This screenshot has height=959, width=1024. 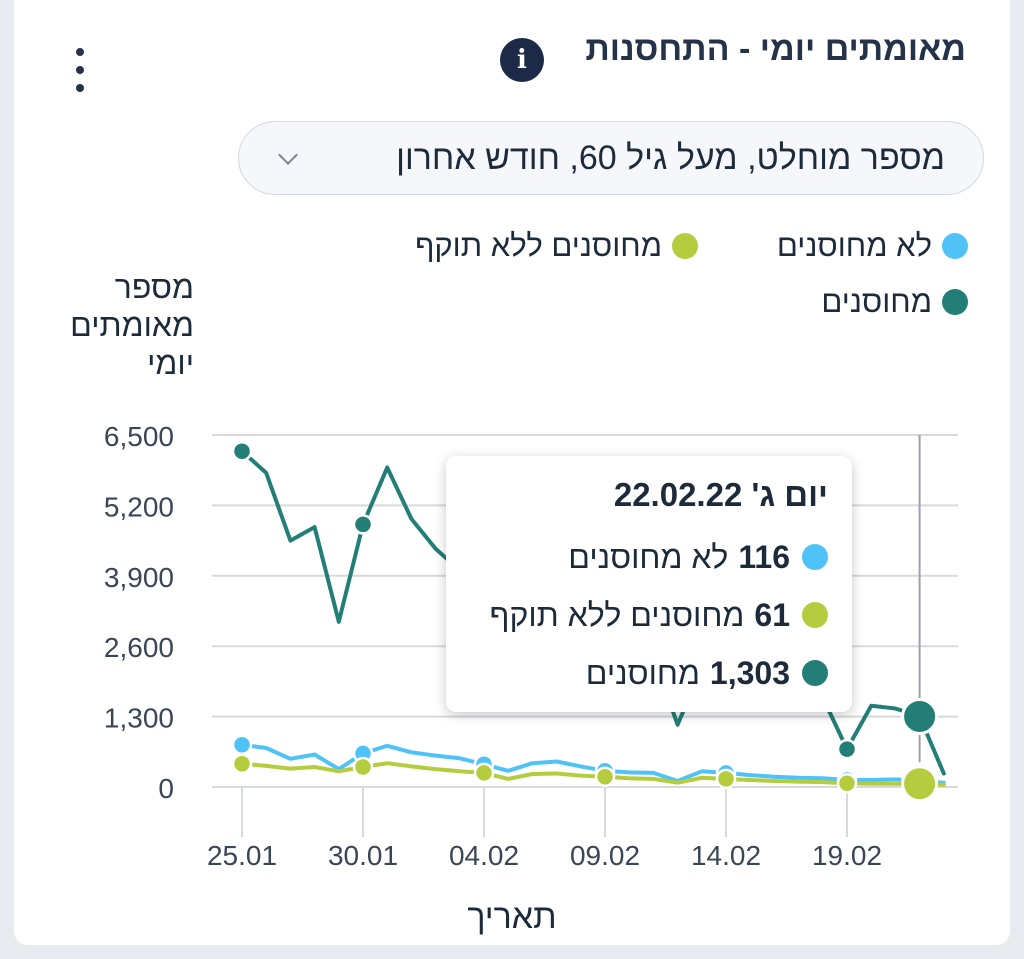 What do you see at coordinates (139, 647) in the screenshot?
I see `y-tick-label: 2,600` at bounding box center [139, 647].